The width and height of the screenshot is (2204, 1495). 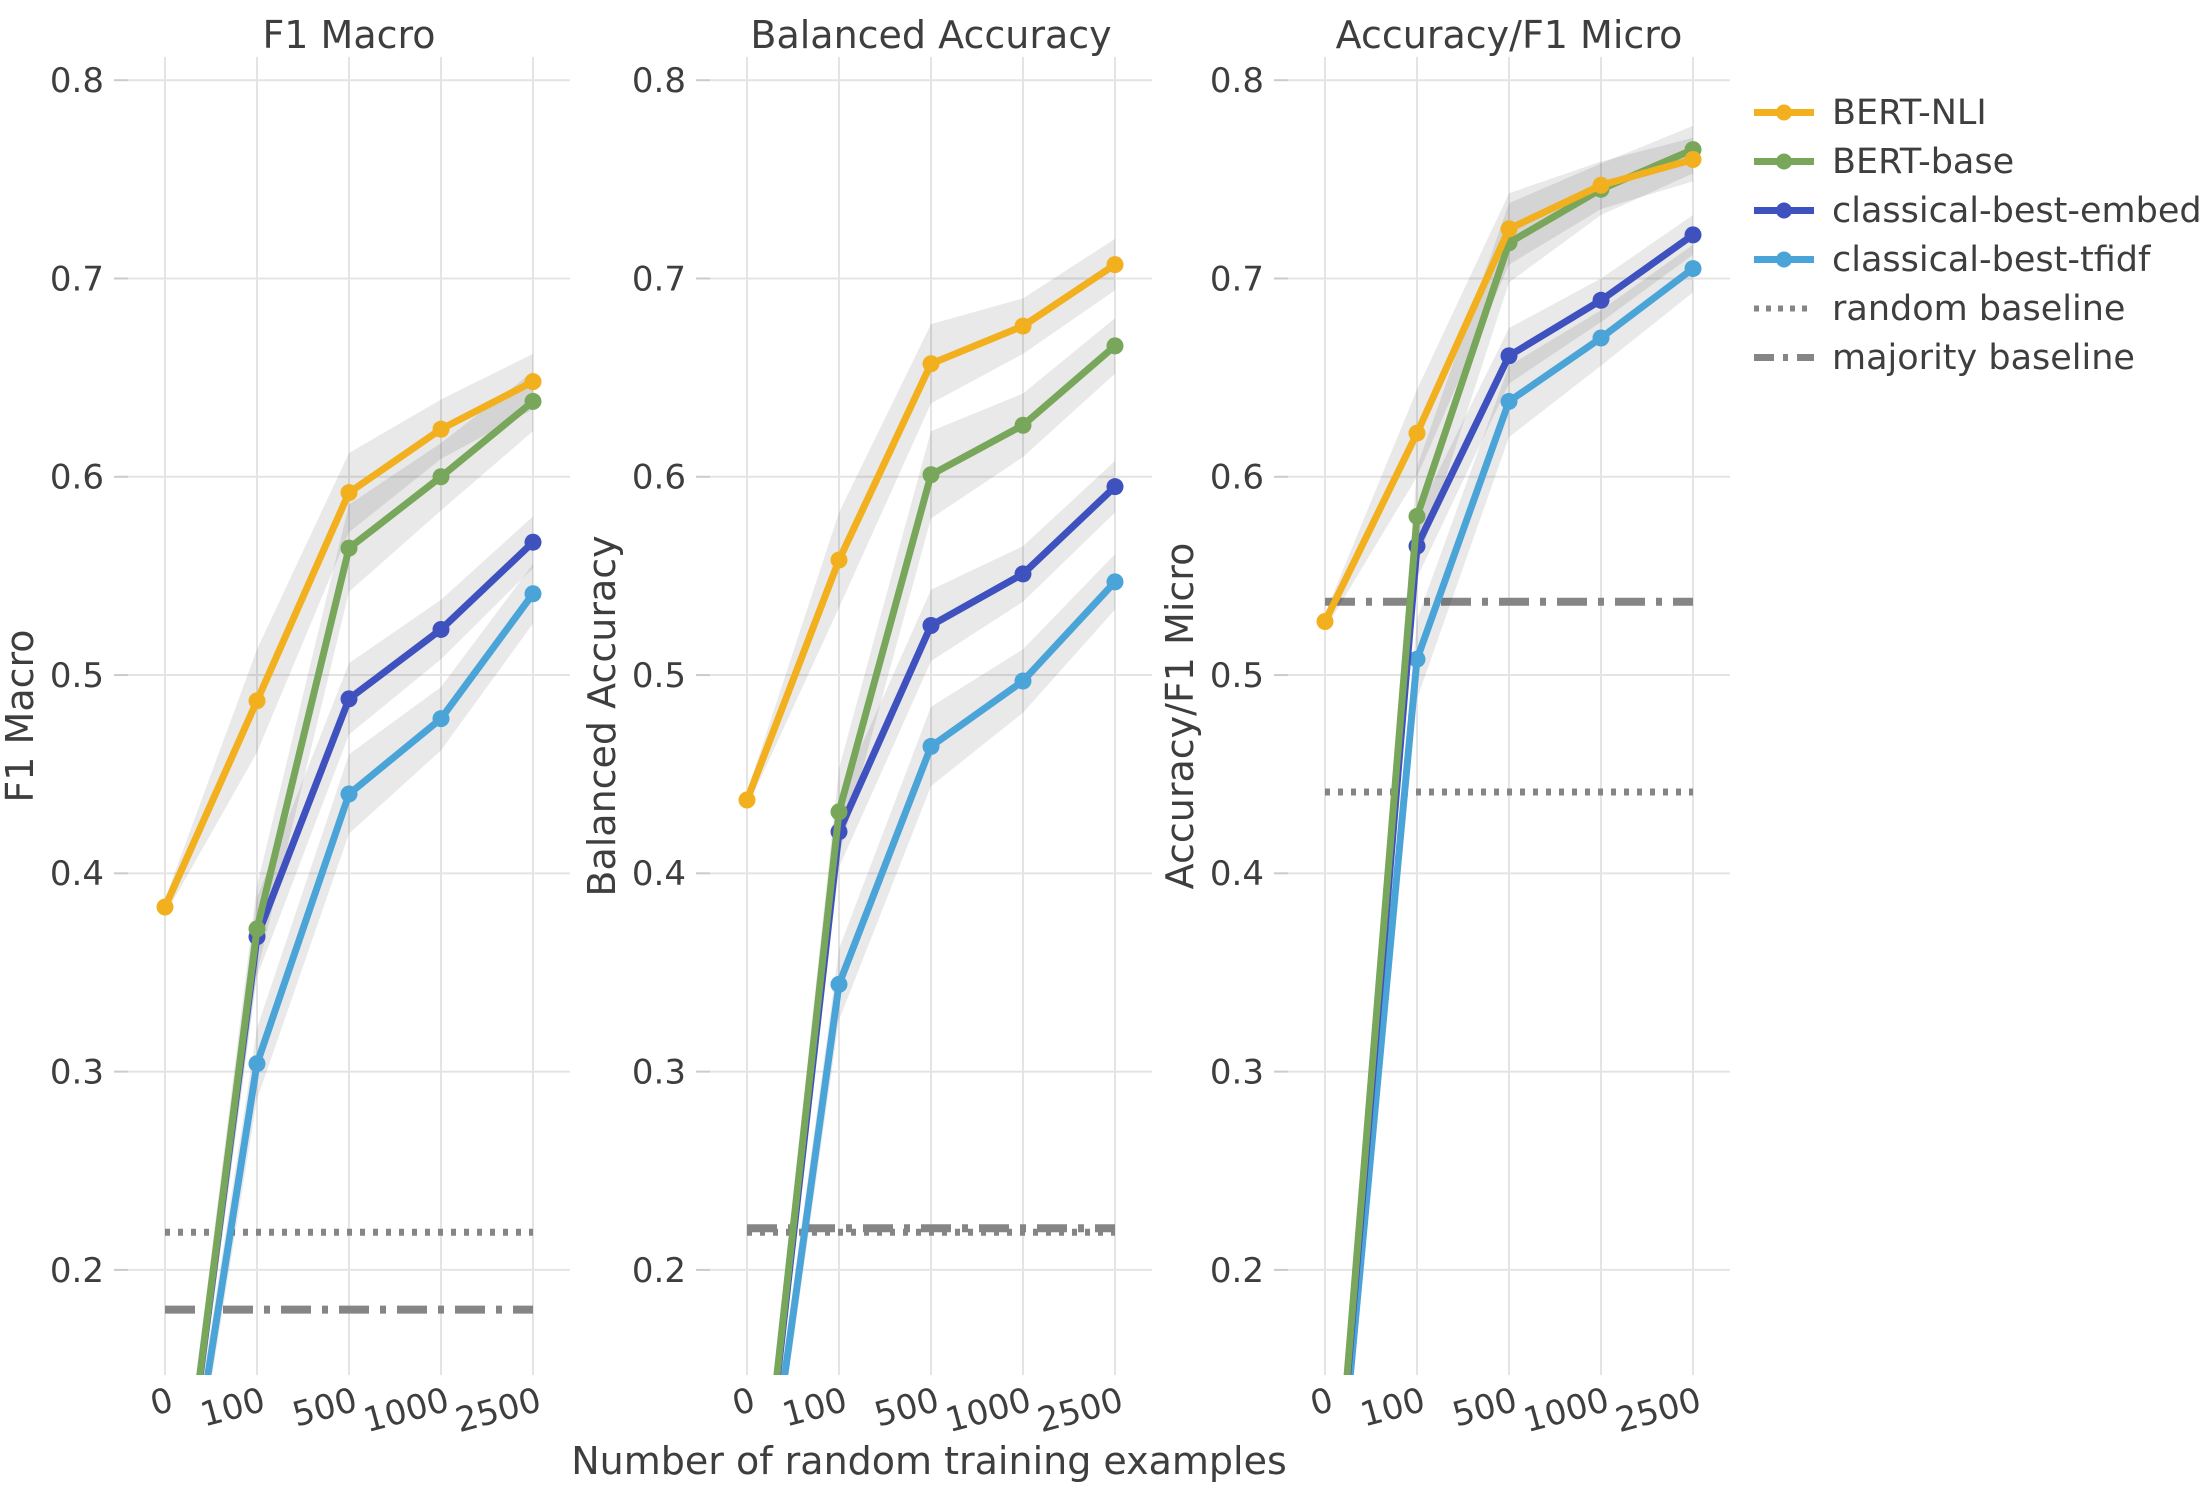 I want to click on dotted-swatch-icon, so click(x=1784, y=308).